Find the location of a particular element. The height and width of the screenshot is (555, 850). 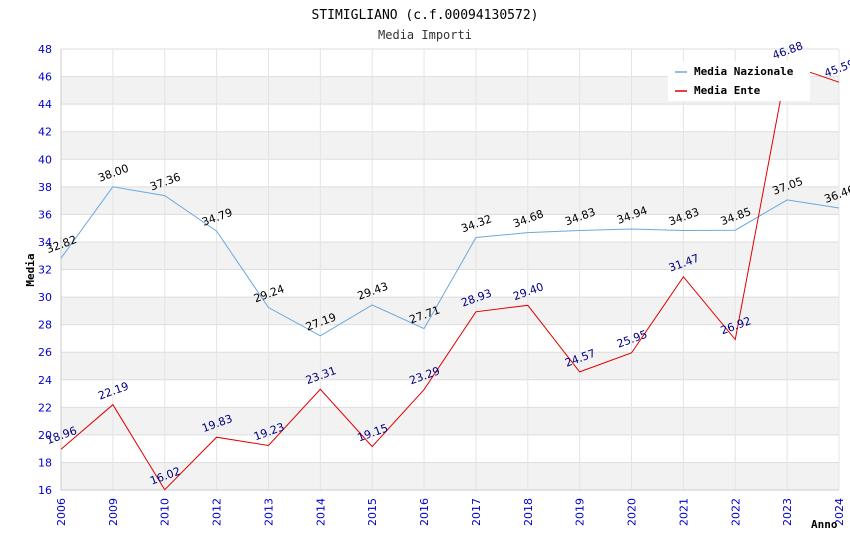

x-tick-label: 2023 is located at coordinates (787, 512).